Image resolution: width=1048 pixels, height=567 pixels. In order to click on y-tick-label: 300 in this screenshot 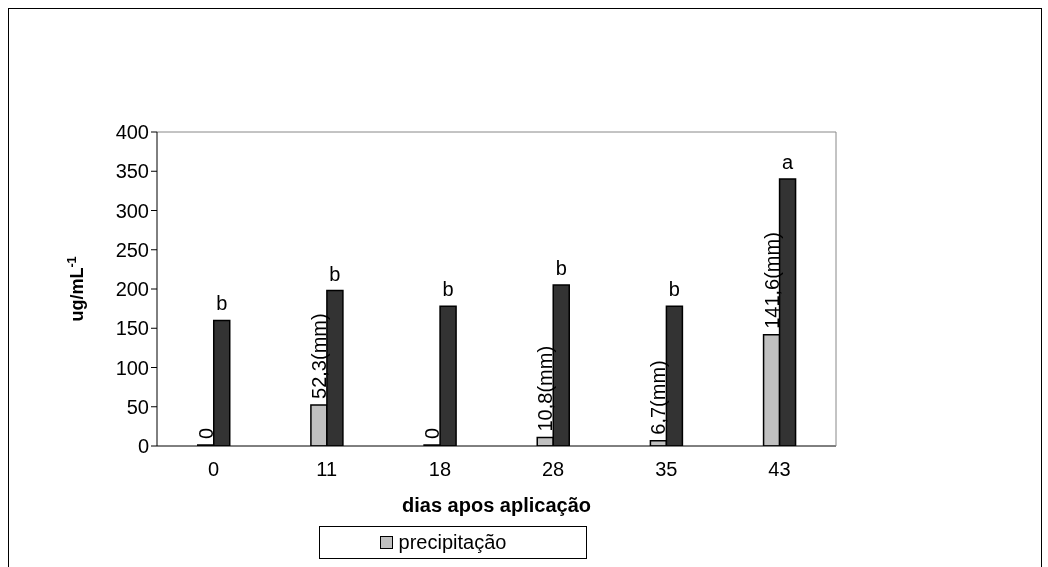, I will do `click(132, 210)`.